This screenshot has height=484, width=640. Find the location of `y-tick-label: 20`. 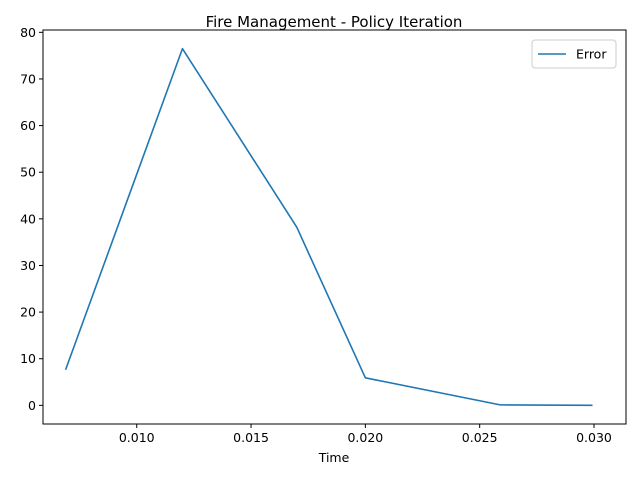

y-tick-label: 20 is located at coordinates (28, 312).